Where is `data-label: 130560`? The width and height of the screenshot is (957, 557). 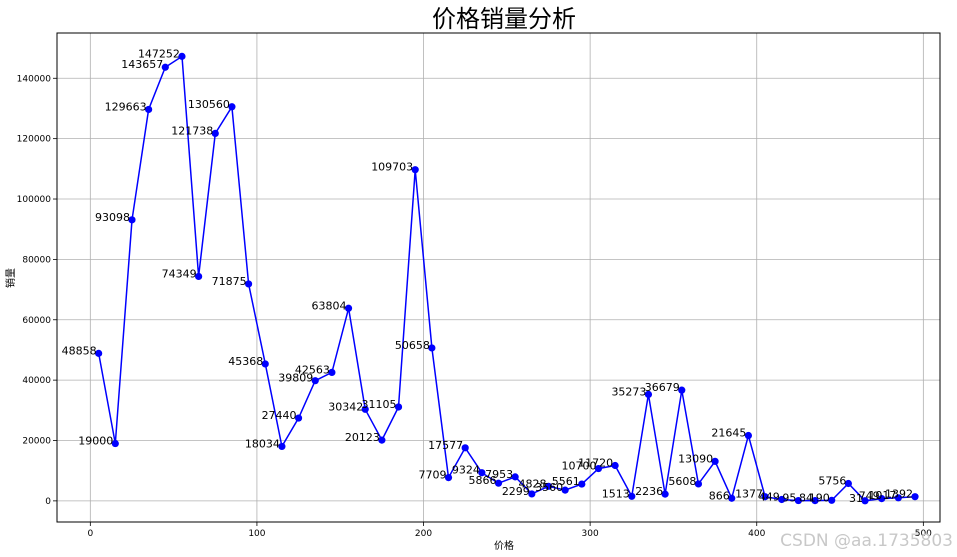 data-label: 130560 is located at coordinates (209, 104).